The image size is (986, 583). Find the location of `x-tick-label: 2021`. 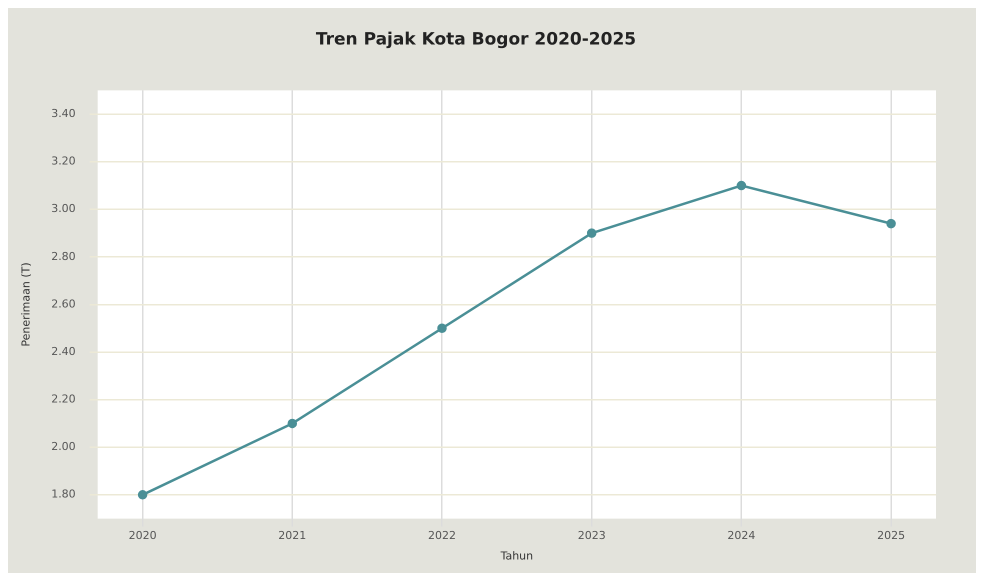

x-tick-label: 2021 is located at coordinates (292, 535).